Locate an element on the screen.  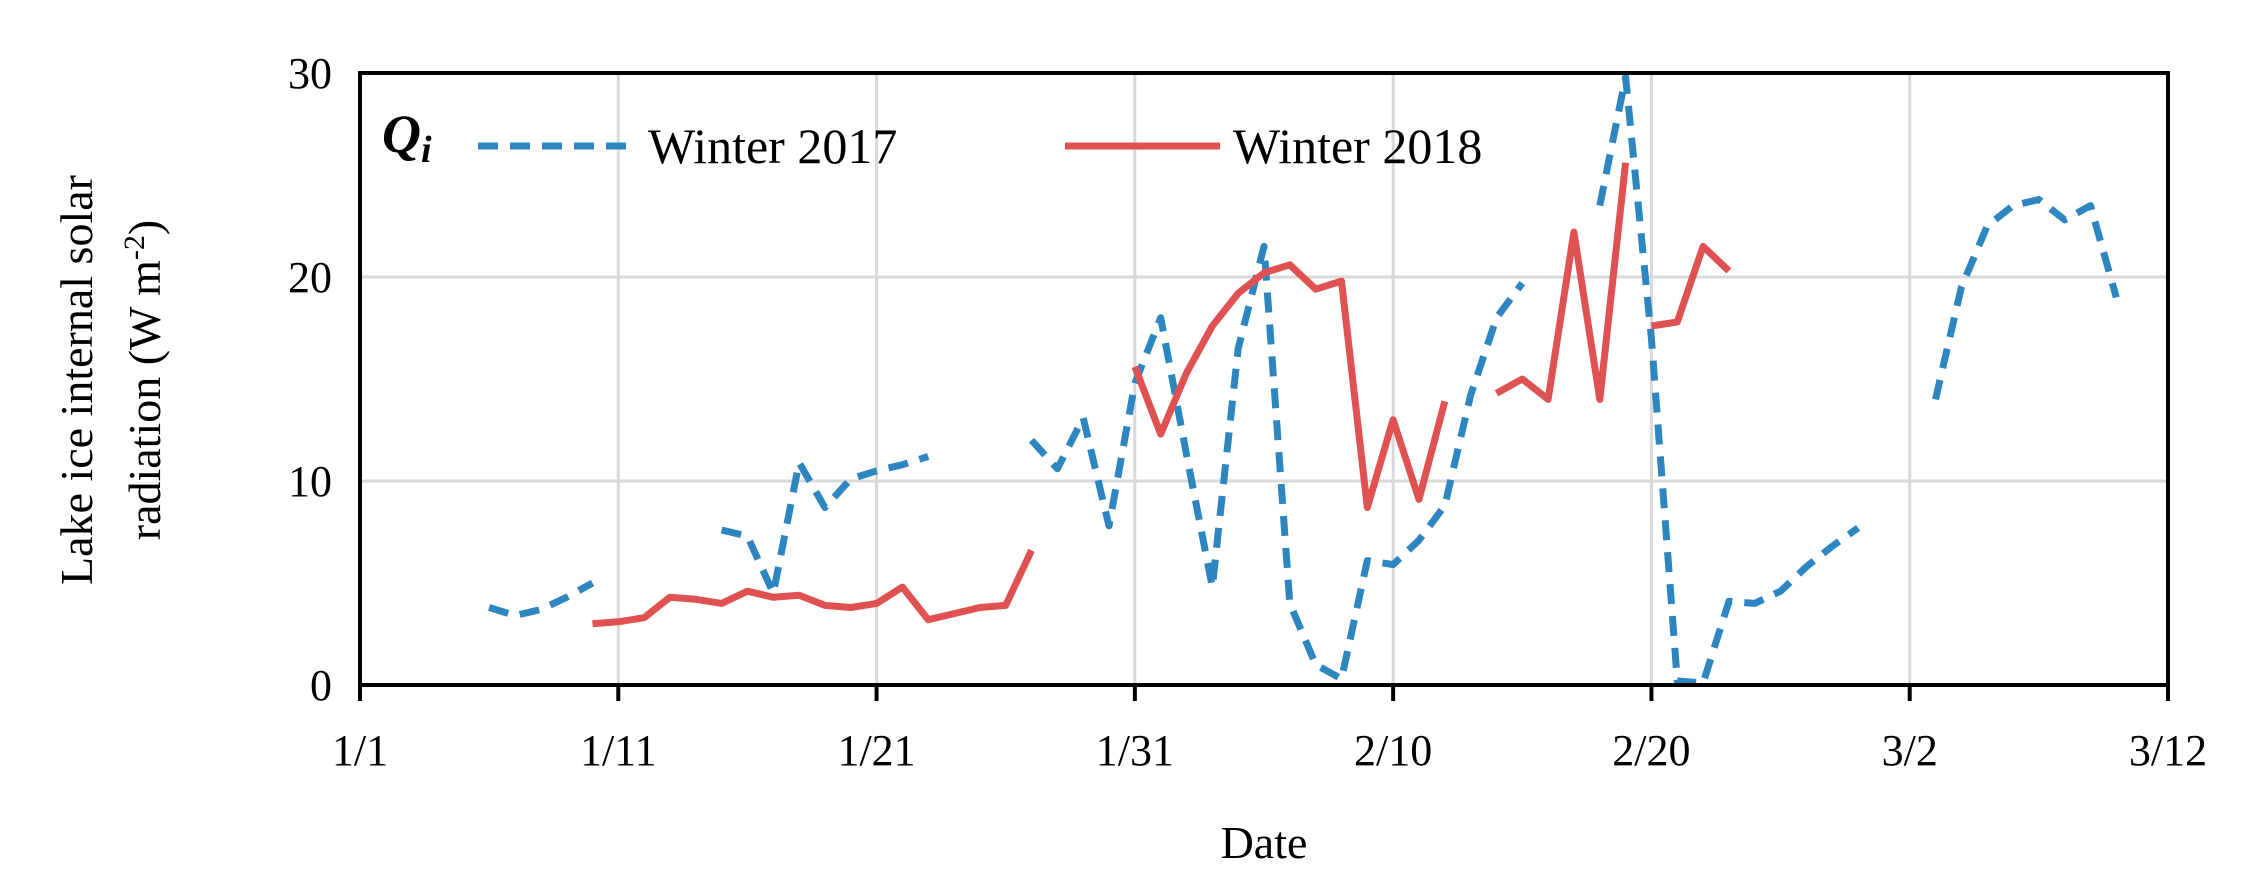
x-tick-label: 1/11 is located at coordinates (618, 750).